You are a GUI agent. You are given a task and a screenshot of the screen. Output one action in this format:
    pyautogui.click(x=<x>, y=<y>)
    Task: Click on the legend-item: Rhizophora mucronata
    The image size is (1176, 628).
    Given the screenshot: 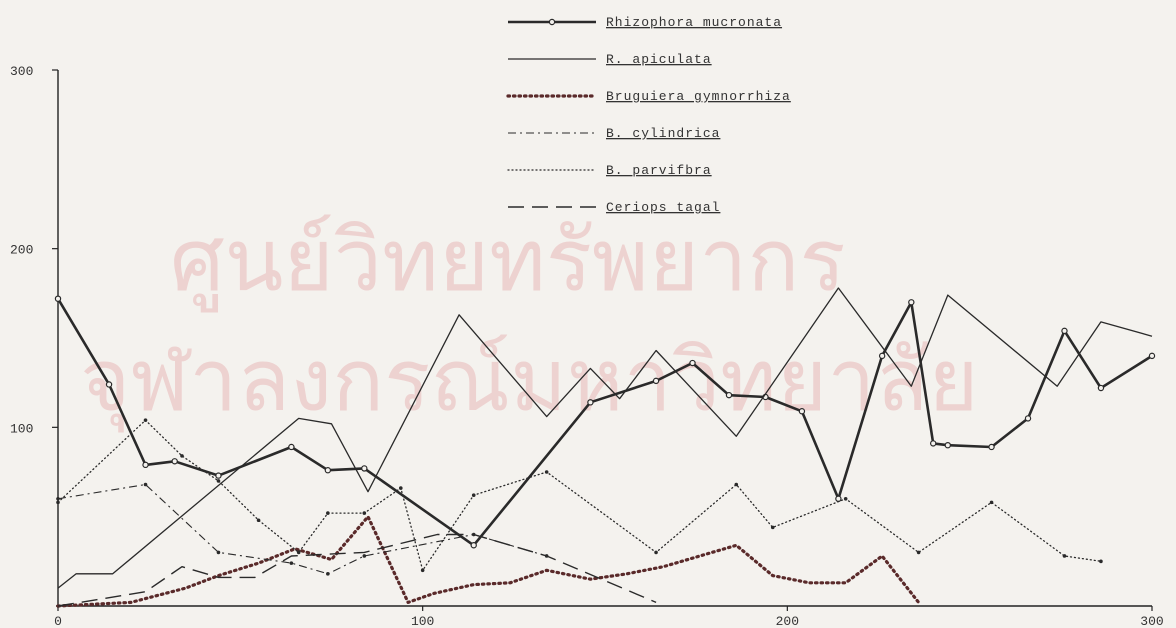 What is the action you would take?
    pyautogui.click(x=645, y=22)
    